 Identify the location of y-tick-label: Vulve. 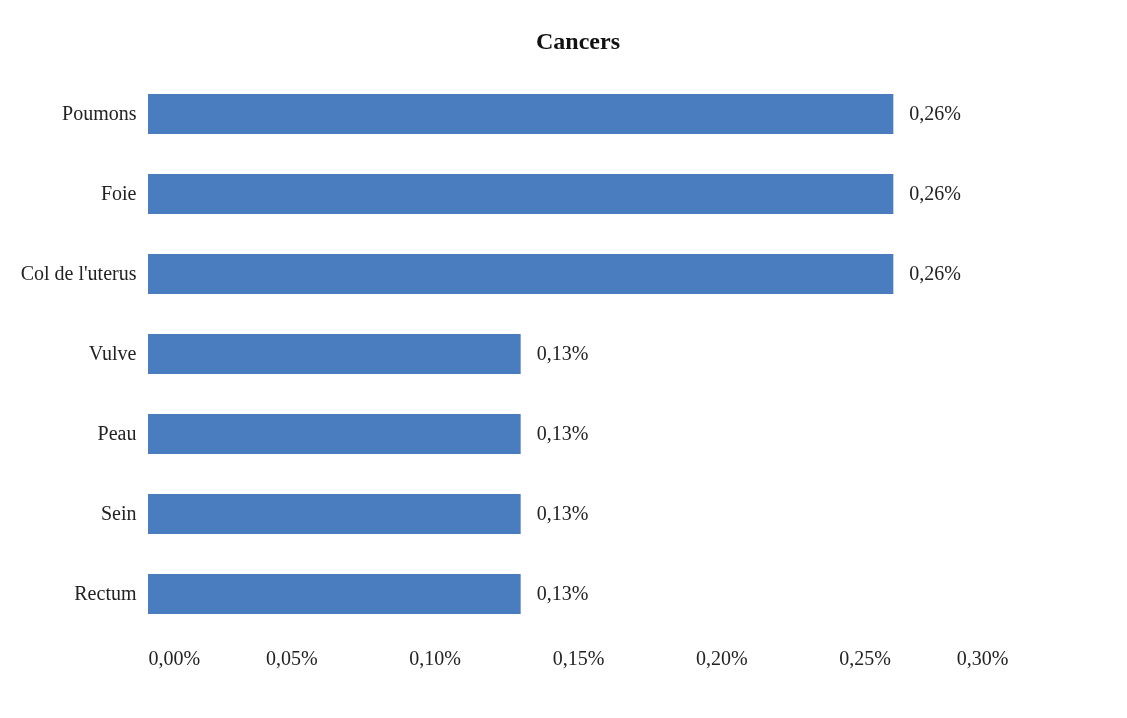
(112, 353).